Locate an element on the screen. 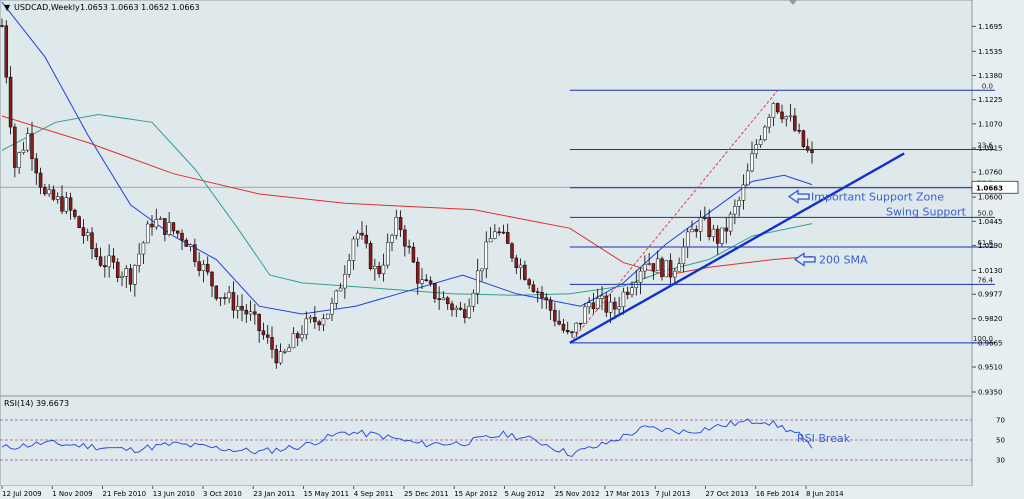 This screenshot has height=499, width=1024. time-tick-label: 25 Dec 2011 is located at coordinates (426, 494).